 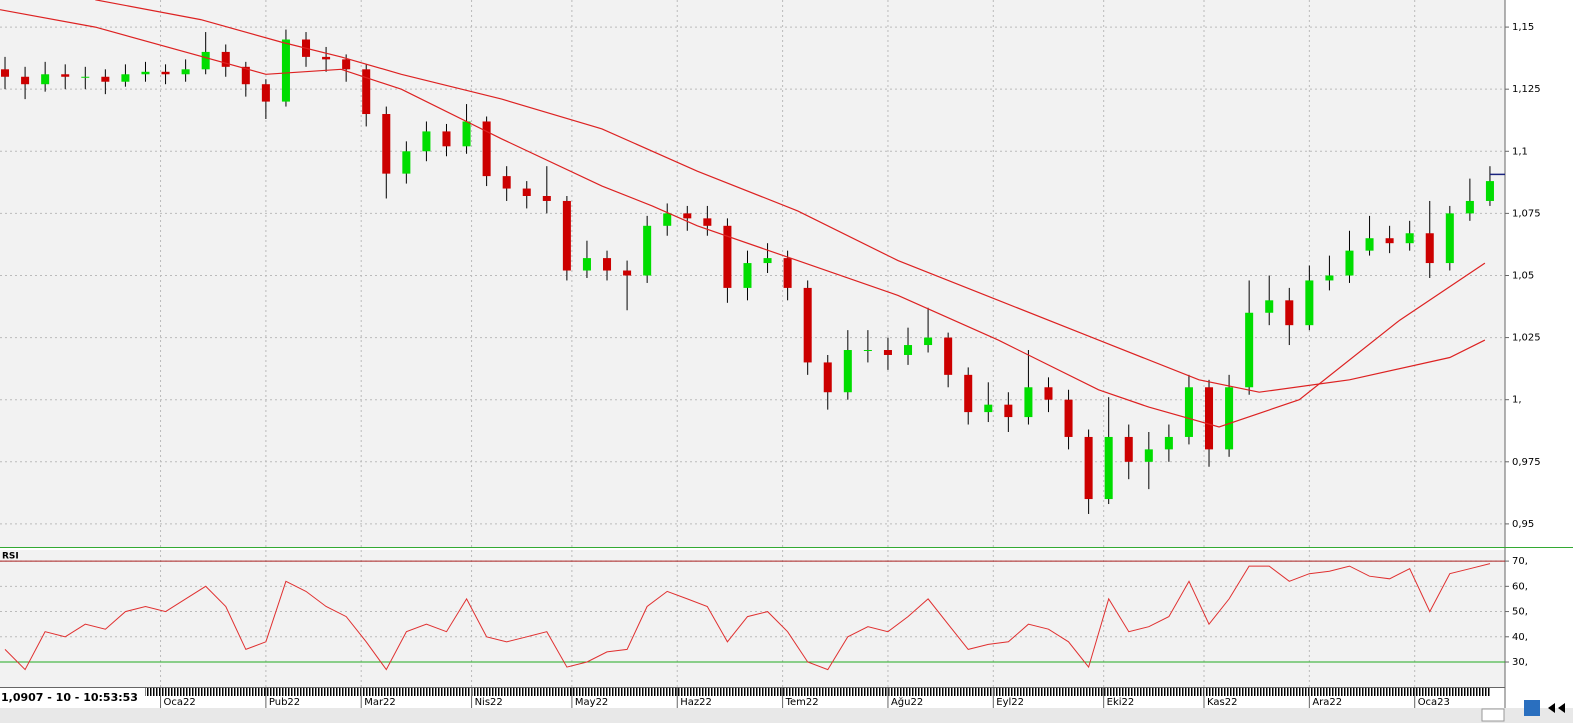 I want to click on x-tick-label: Oca22, so click(x=180, y=702).